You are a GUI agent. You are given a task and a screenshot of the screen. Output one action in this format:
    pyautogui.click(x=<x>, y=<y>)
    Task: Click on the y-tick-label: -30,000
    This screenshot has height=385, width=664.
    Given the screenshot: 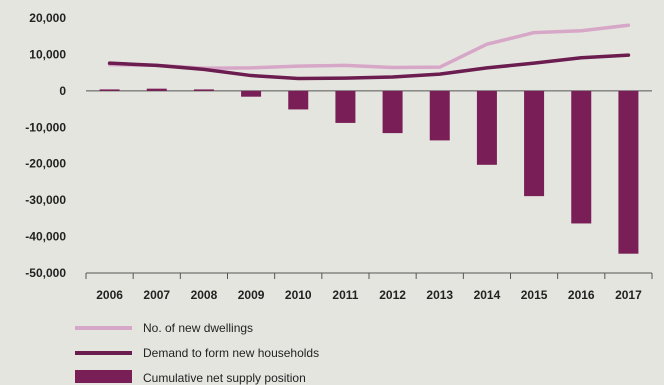 What is the action you would take?
    pyautogui.click(x=45, y=200)
    